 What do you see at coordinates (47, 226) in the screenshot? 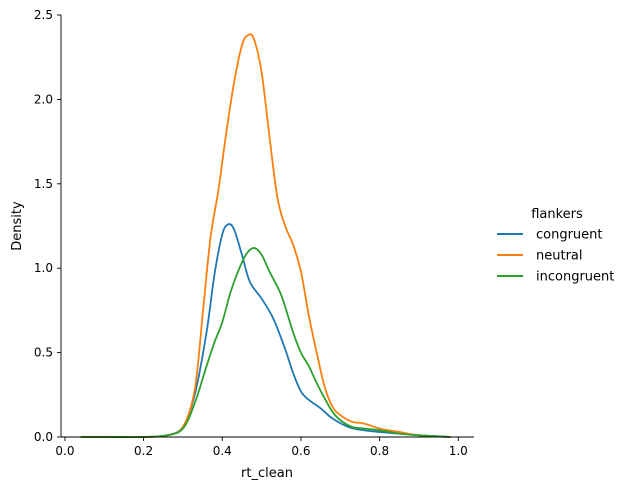
I see `y-ticks: 0.0 0.5 1.0 1.5 2.0 2.5` at bounding box center [47, 226].